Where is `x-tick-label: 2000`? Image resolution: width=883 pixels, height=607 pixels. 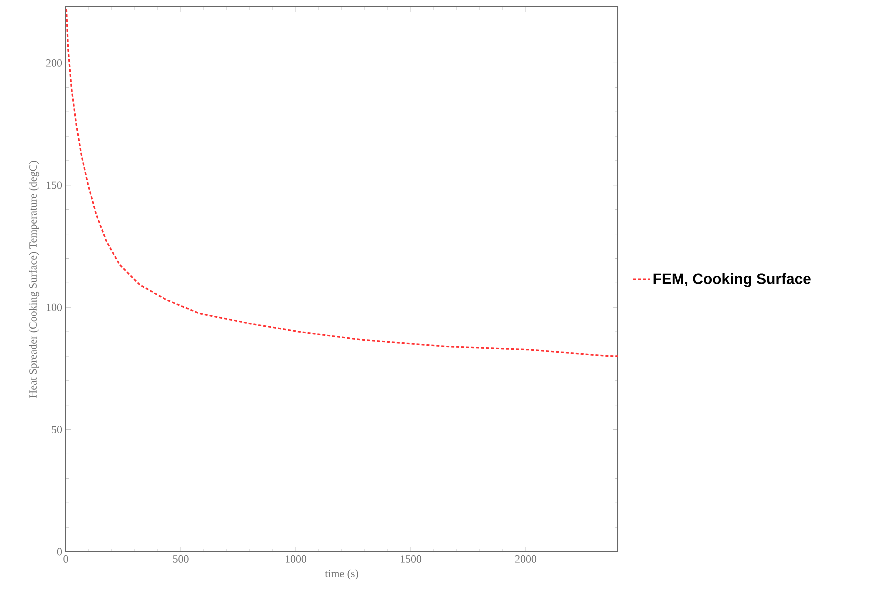
x-tick-label: 2000 is located at coordinates (526, 559).